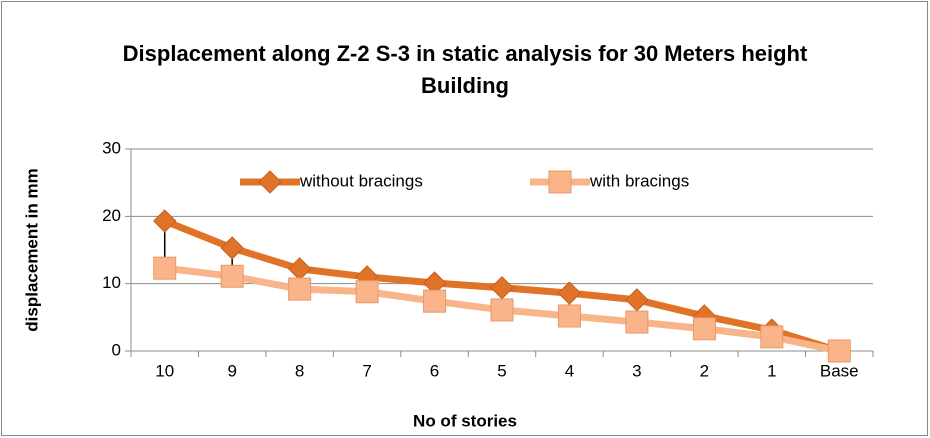  Describe the element at coordinates (31, 249) in the screenshot. I see `y-axis-label: displacement in mm` at that location.